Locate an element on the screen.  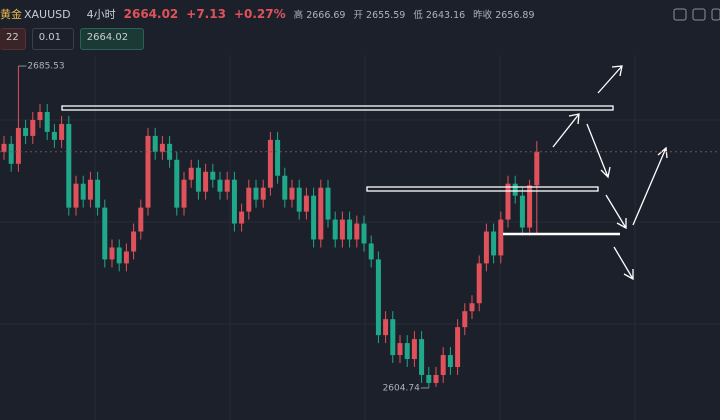
ticker: XAUUSD is located at coordinates (47, 14).